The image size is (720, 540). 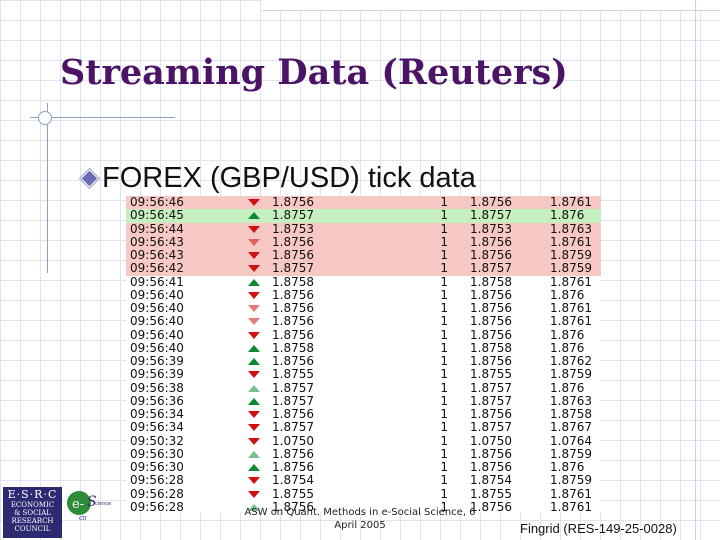 What do you see at coordinates (183, 216) in the screenshot?
I see `tick-time: 09:56:45` at bounding box center [183, 216].